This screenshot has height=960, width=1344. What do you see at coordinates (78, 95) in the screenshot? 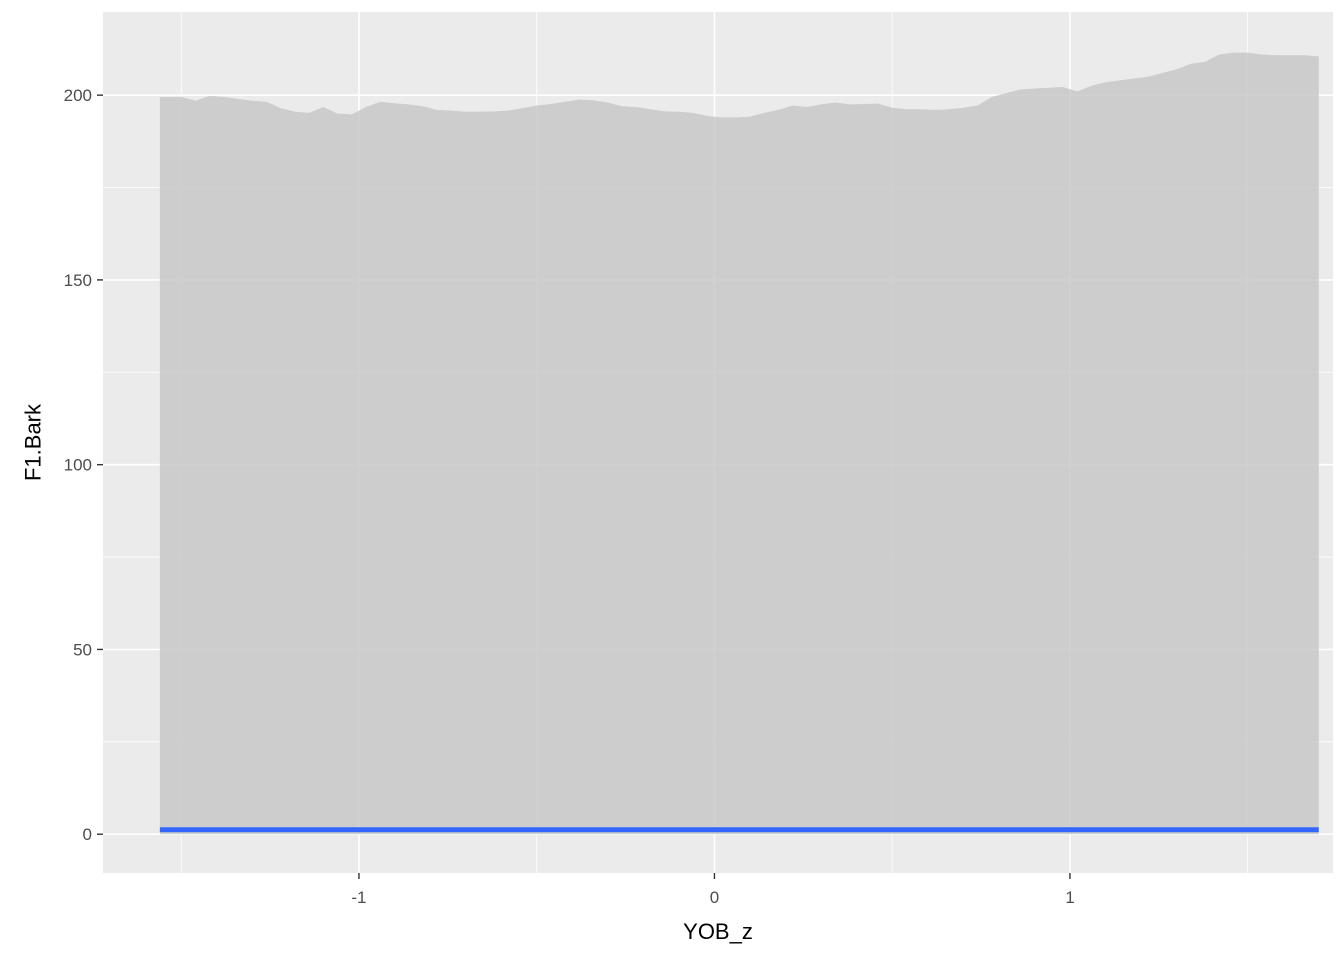
I see `y-tick-label: 200` at bounding box center [78, 95].